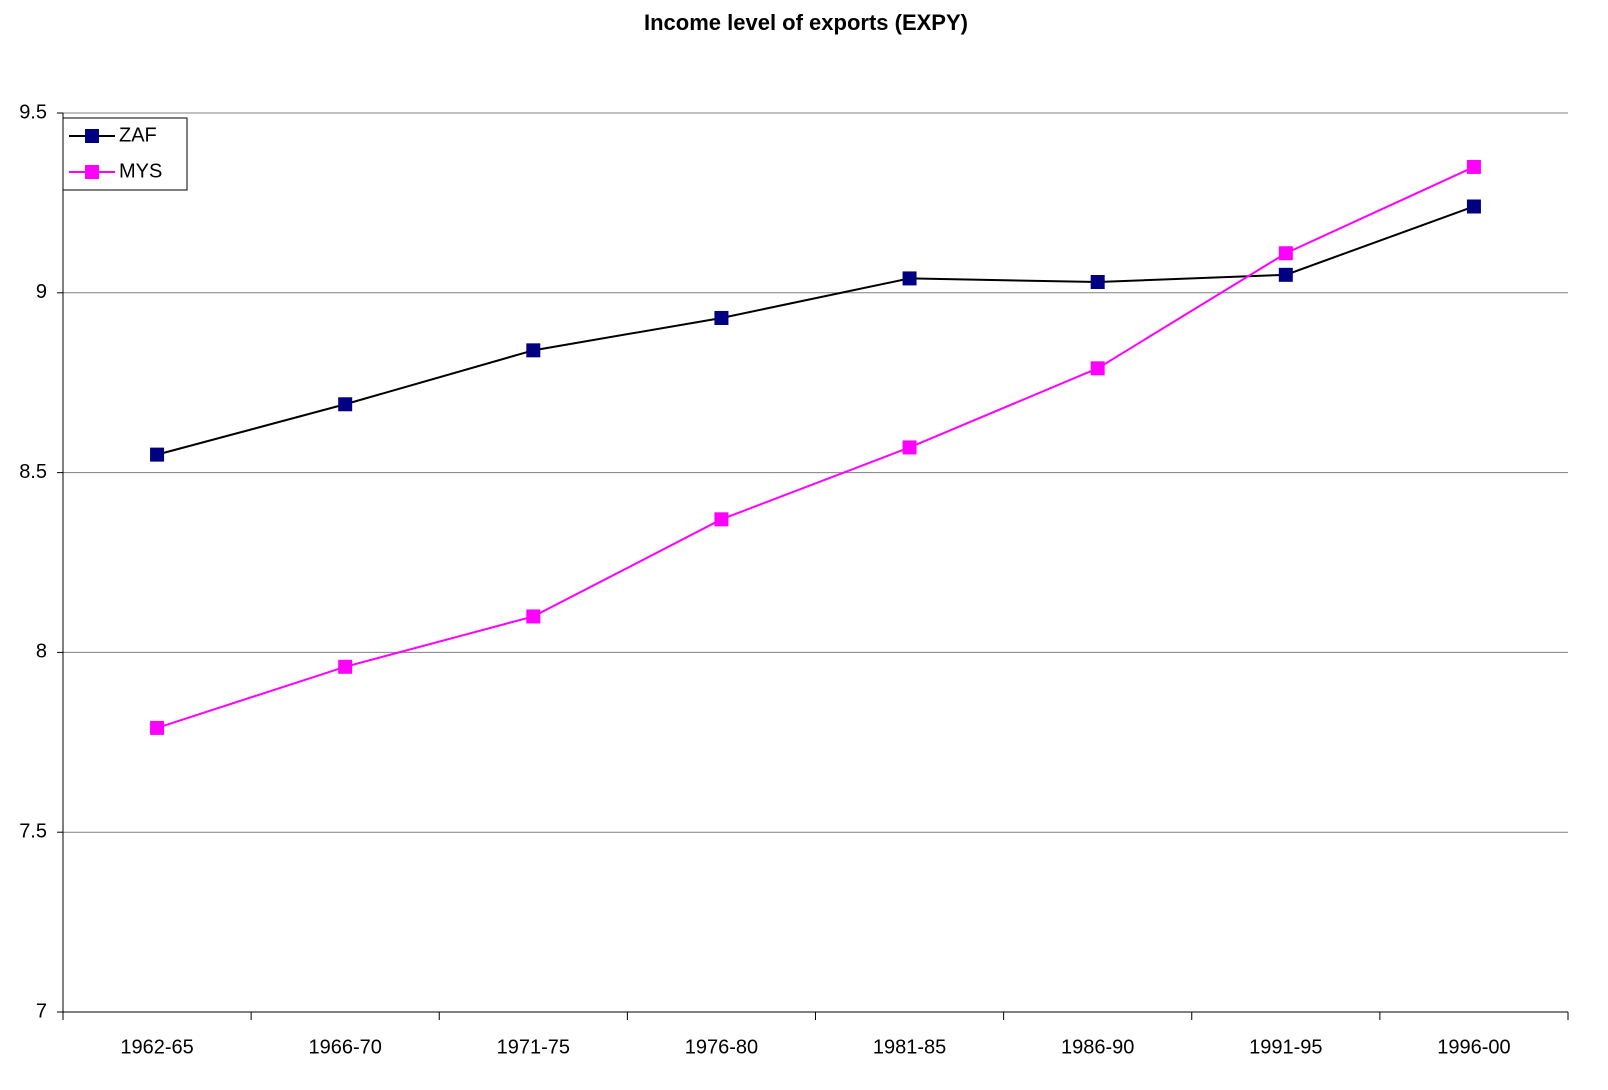  Describe the element at coordinates (1097, 1047) in the screenshot. I see `x-tick-label: 1986-90` at that location.